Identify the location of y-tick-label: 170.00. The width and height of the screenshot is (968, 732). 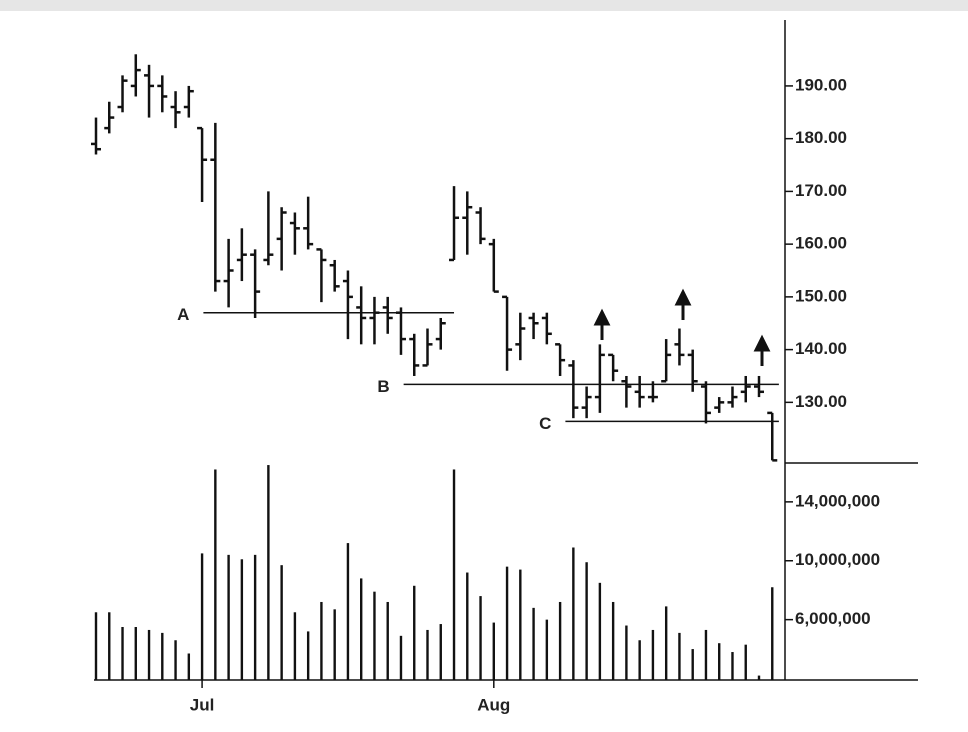
(821, 190).